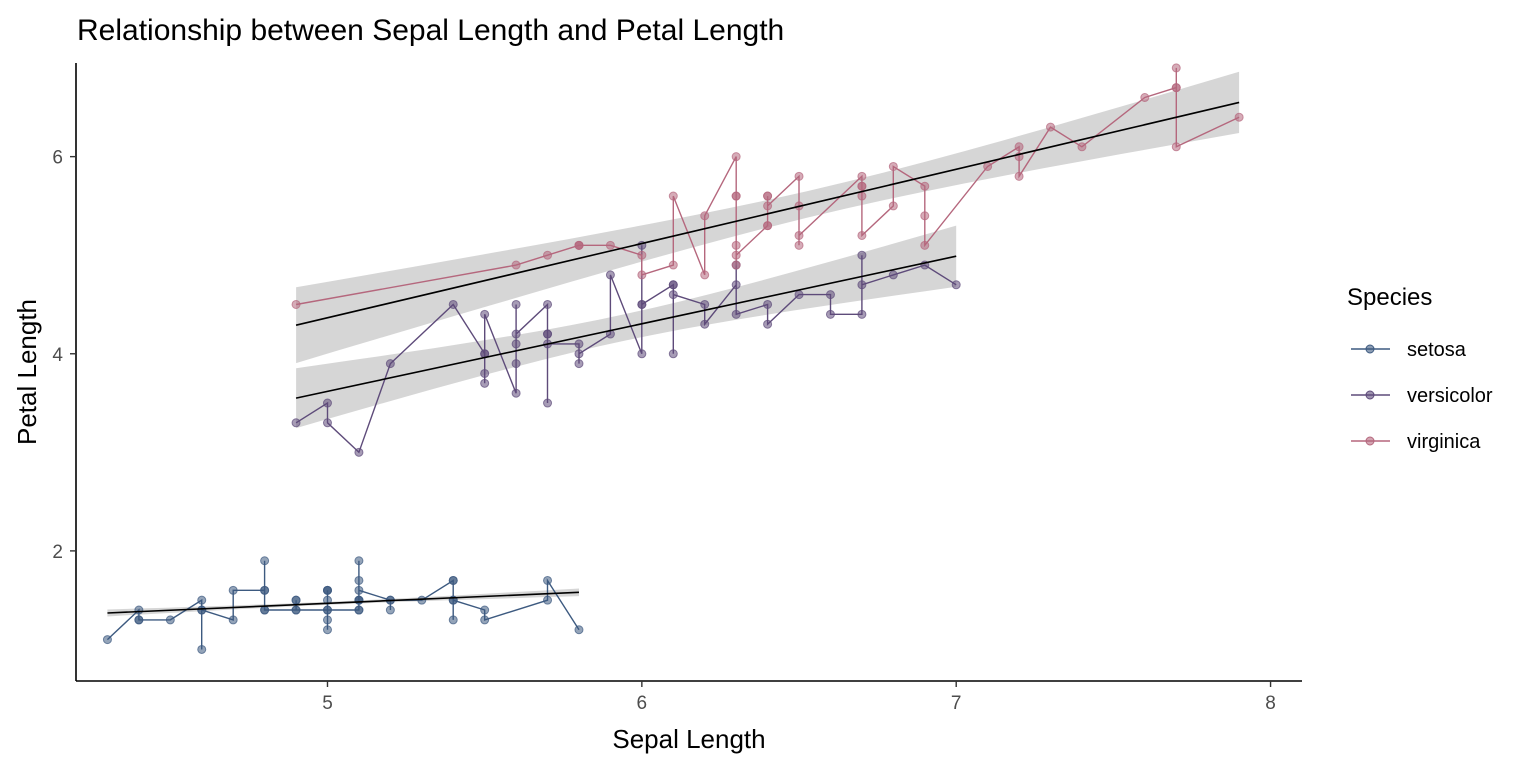  Describe the element at coordinates (57, 158) in the screenshot. I see `y-tick-label: 6` at that location.